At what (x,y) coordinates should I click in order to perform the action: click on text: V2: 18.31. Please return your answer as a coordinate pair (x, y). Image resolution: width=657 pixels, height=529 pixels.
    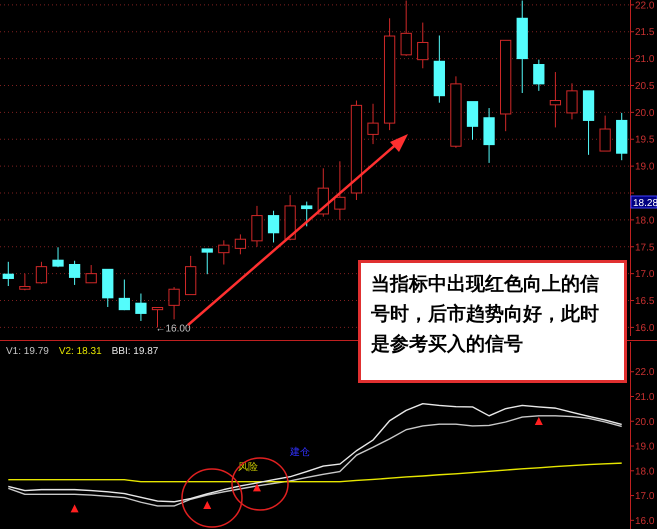
    Looking at the image, I should click on (80, 351).